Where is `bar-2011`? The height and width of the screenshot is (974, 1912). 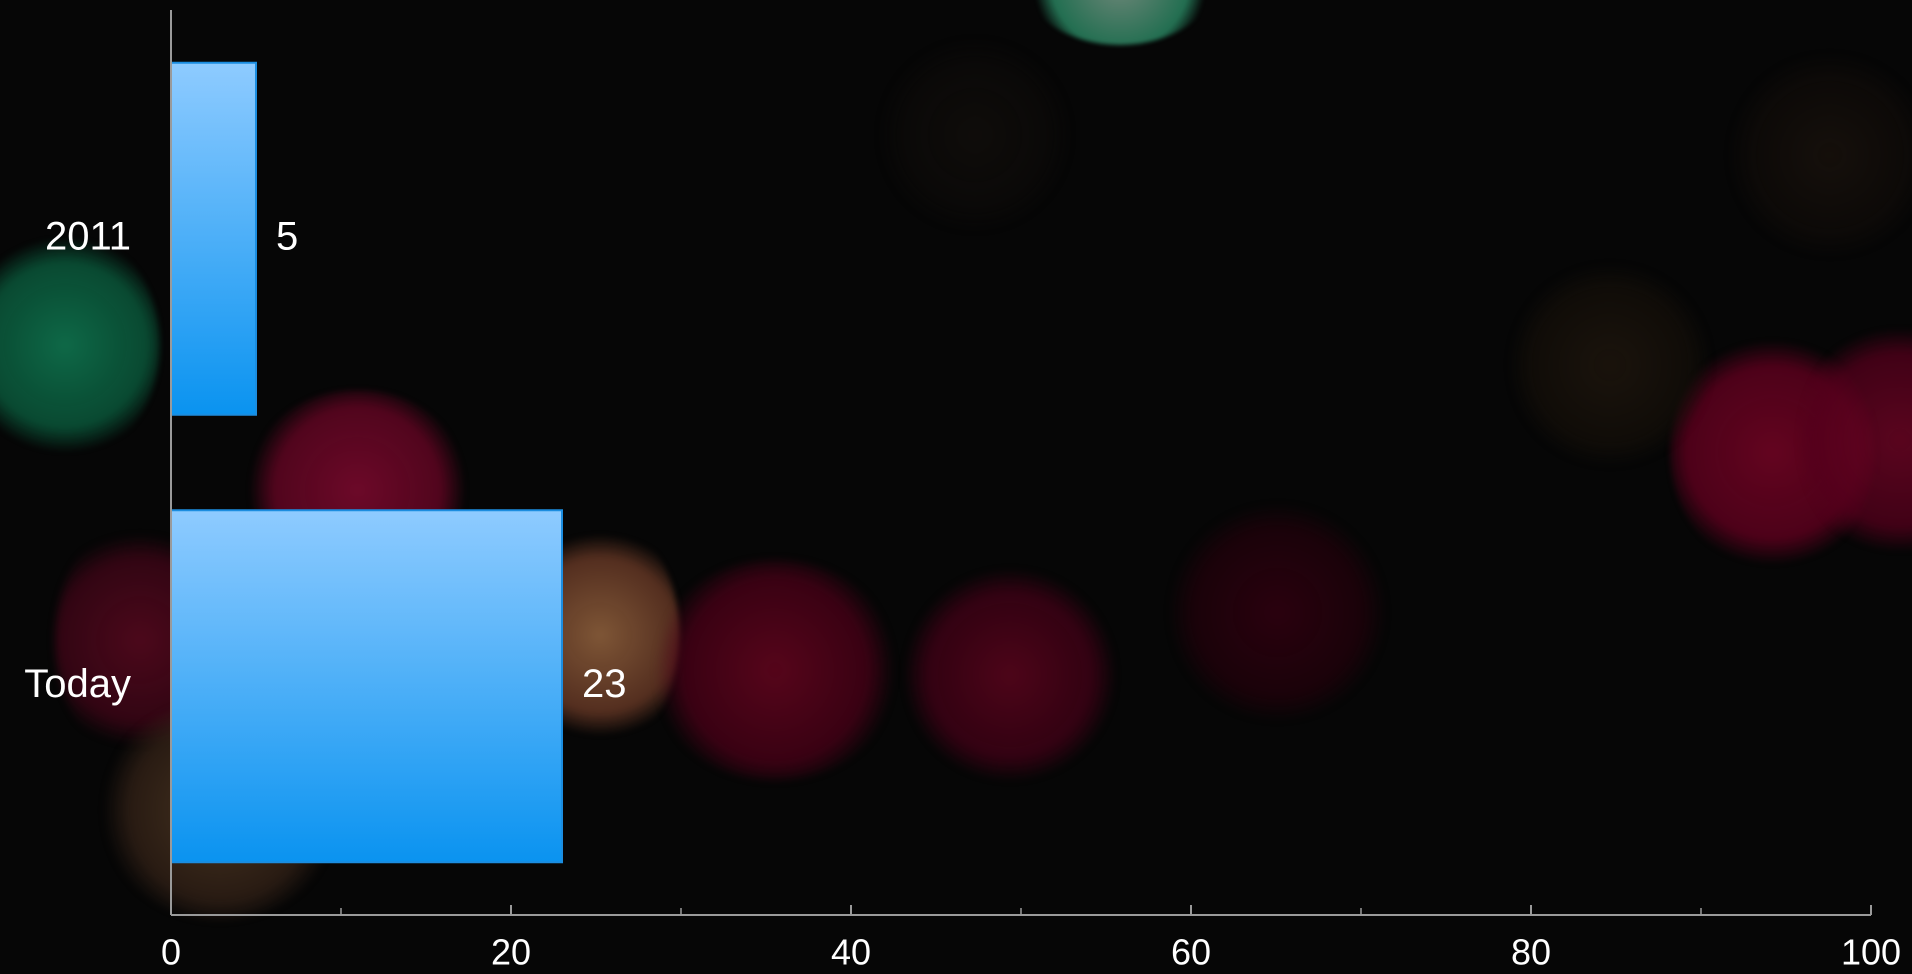
bar-2011 is located at coordinates (213, 238).